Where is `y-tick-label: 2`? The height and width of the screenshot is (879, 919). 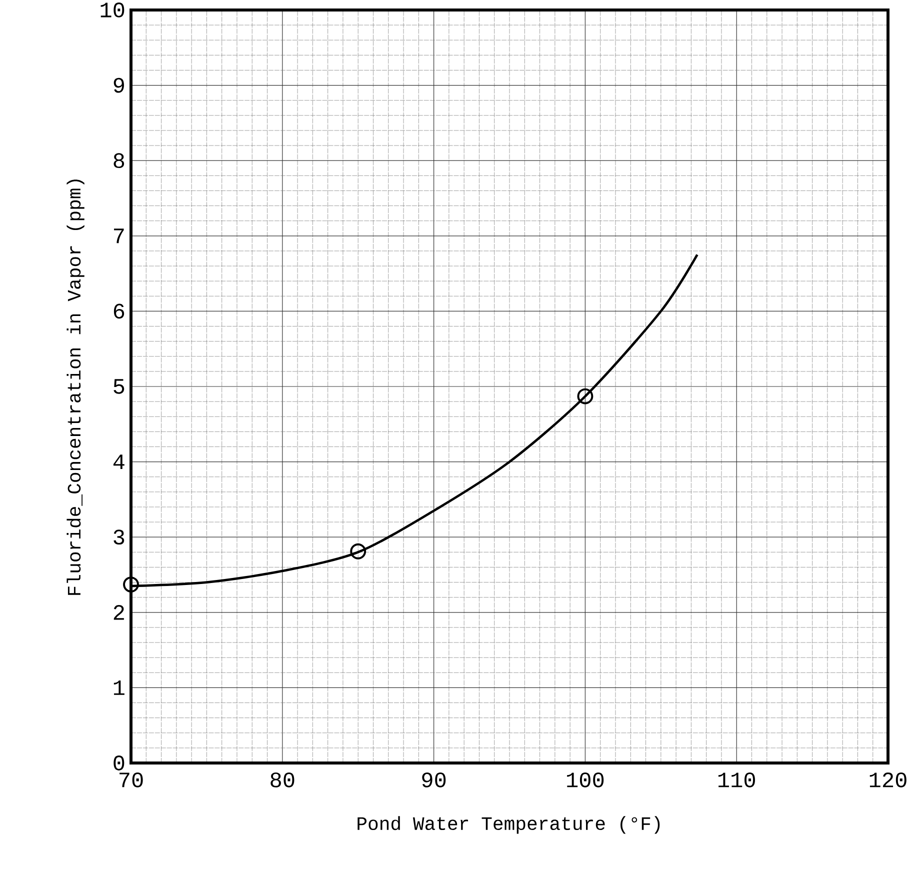 y-tick-label: 2 is located at coordinates (119, 612).